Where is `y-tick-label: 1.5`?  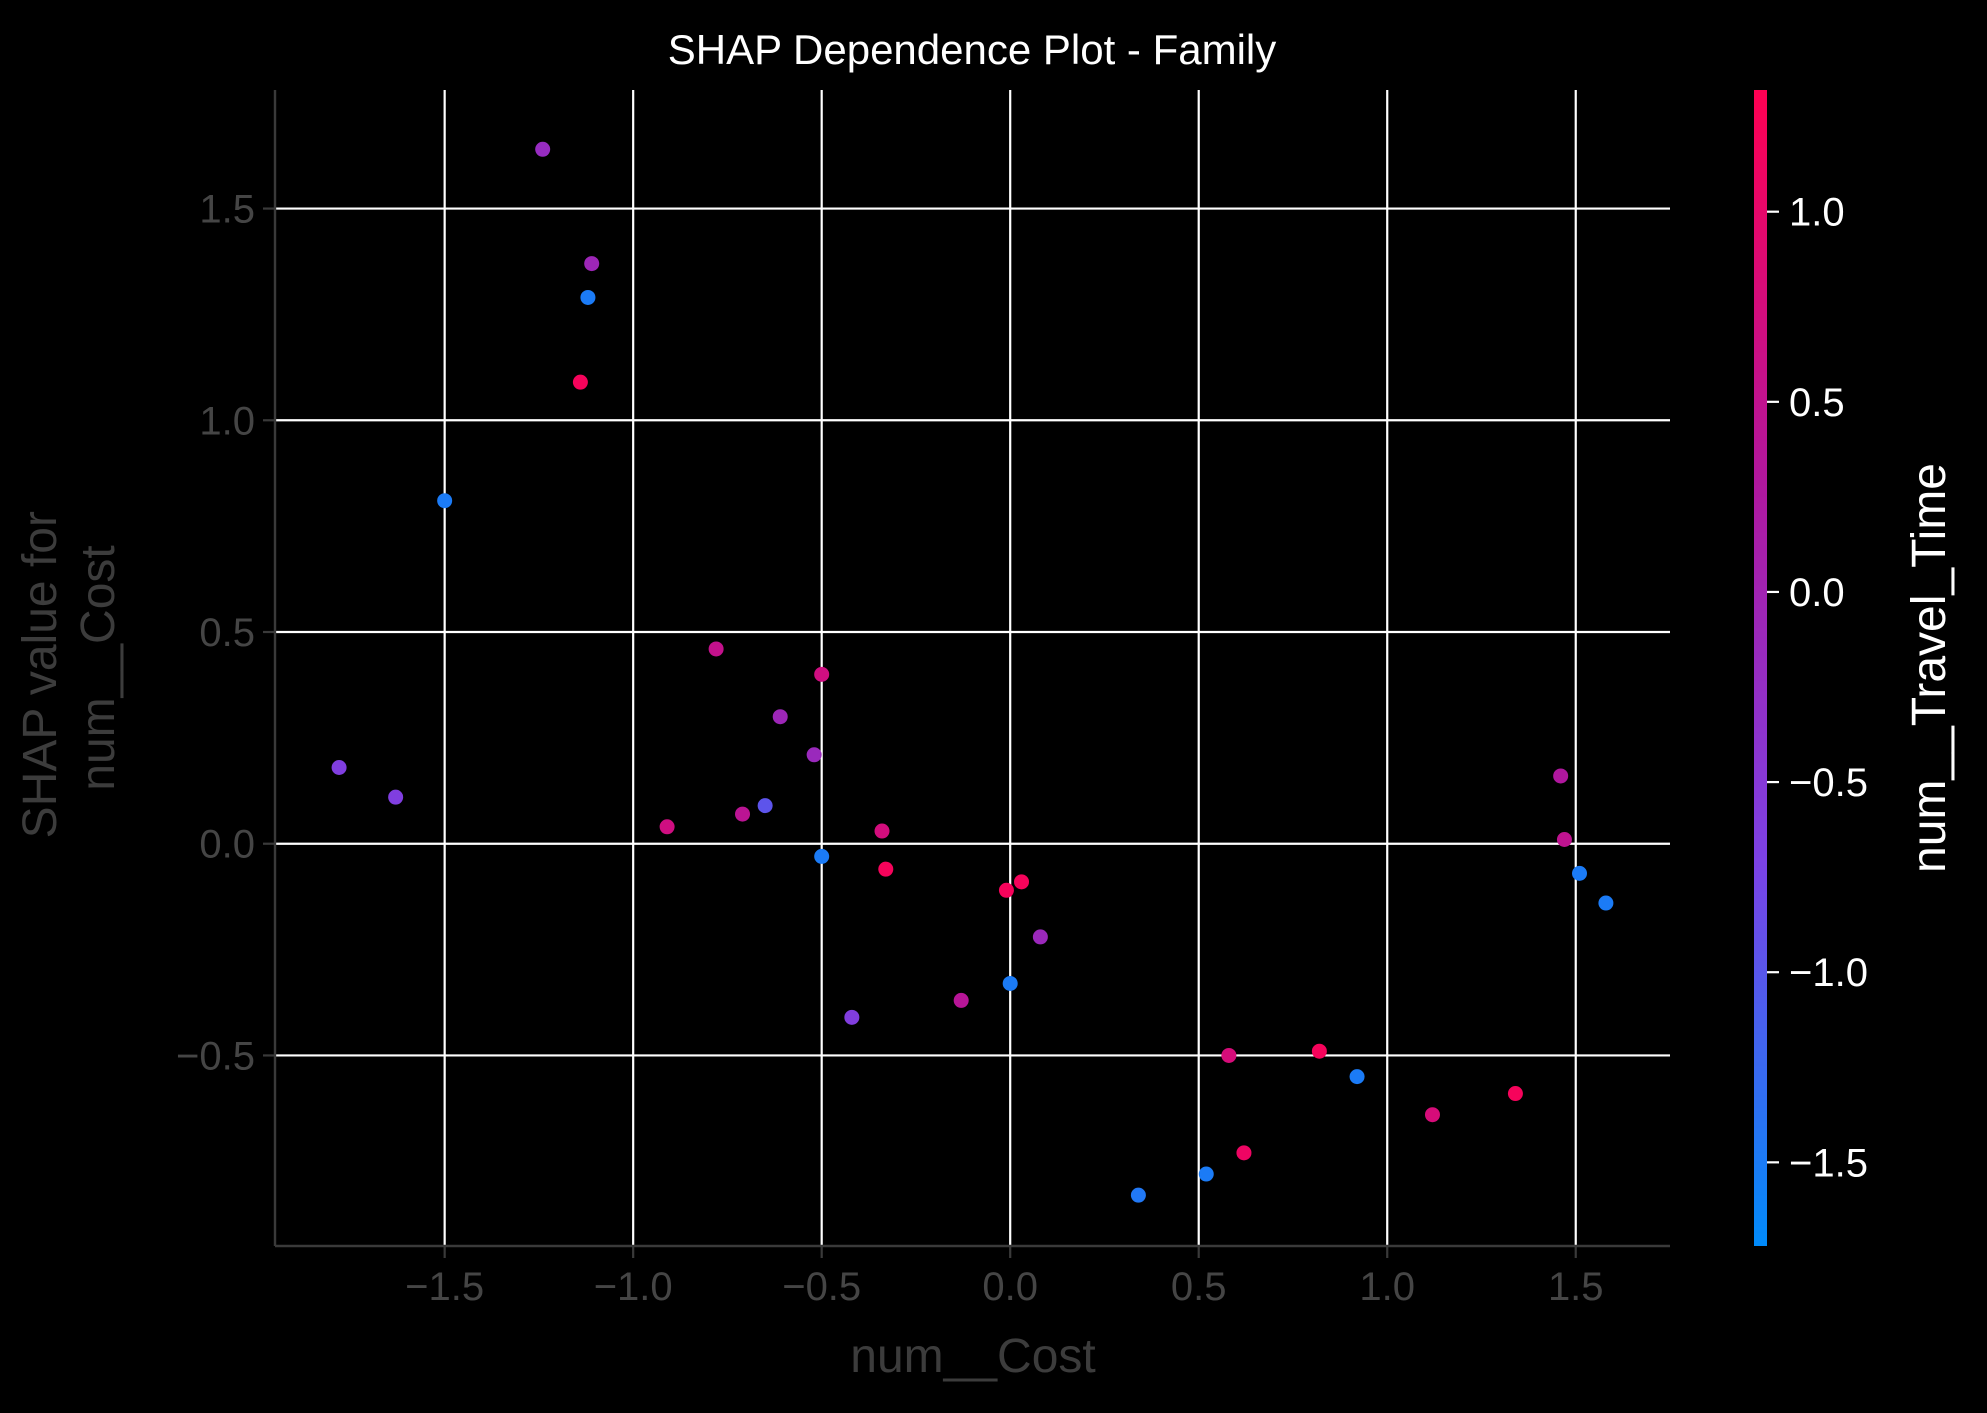 y-tick-label: 1.5 is located at coordinates (227, 210).